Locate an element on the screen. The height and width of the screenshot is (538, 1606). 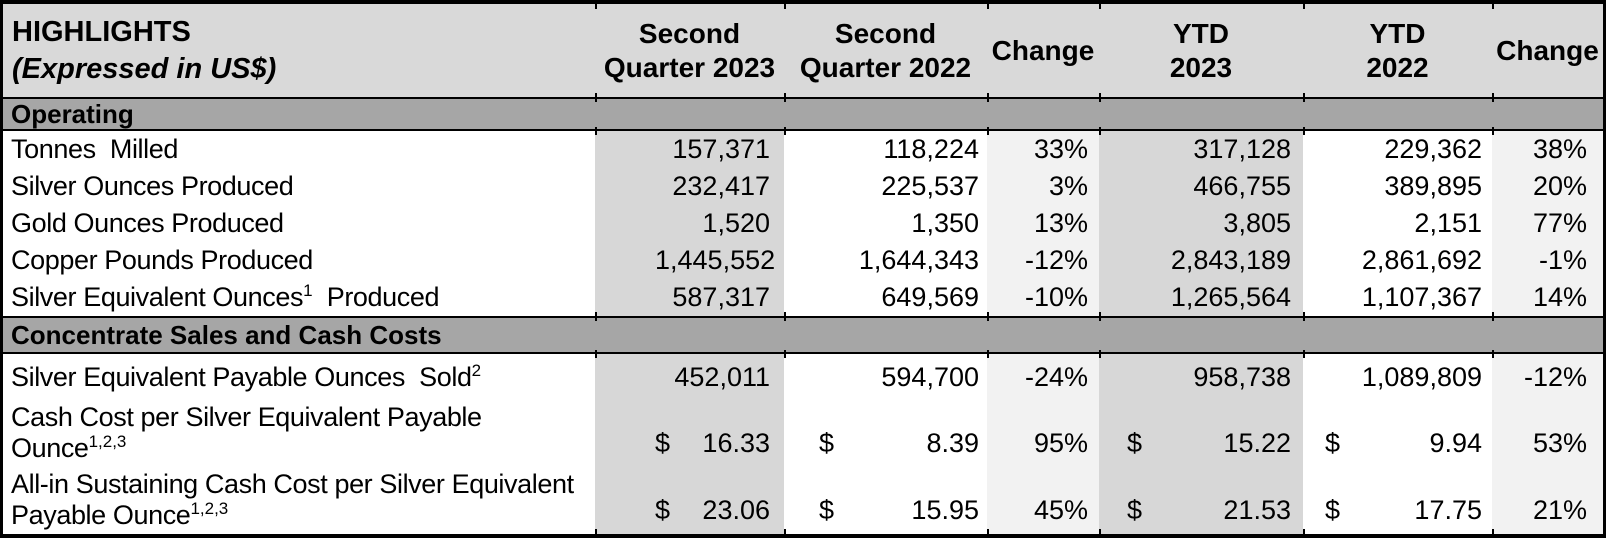
footnote-superscript: 1 is located at coordinates (308, 290).